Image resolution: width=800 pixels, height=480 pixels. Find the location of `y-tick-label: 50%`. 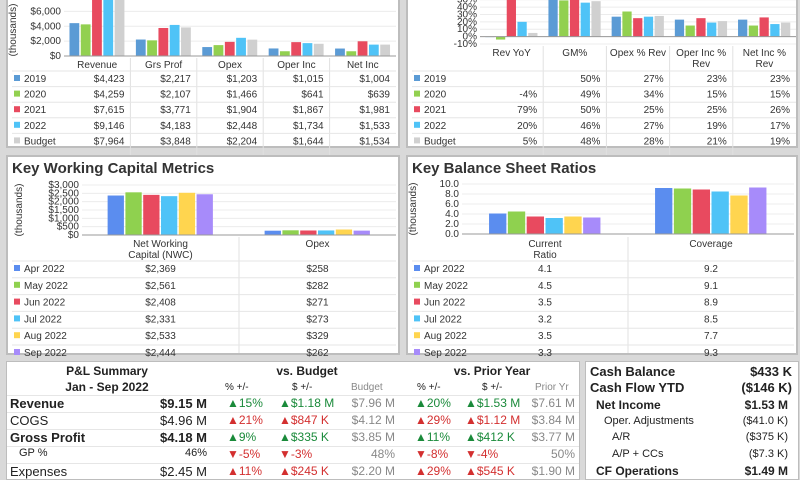

y-tick-label: 50% is located at coordinates (467, 3).